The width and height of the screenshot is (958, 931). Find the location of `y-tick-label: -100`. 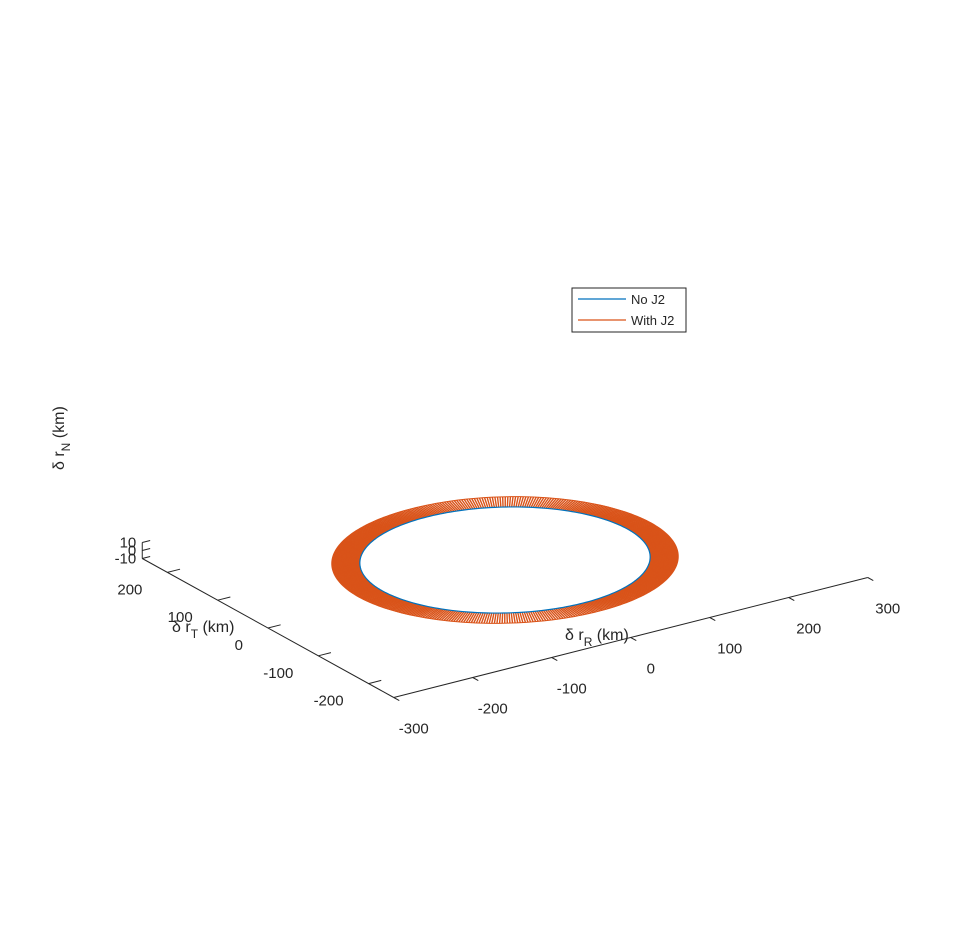

y-tick-label: -100 is located at coordinates (278, 673).